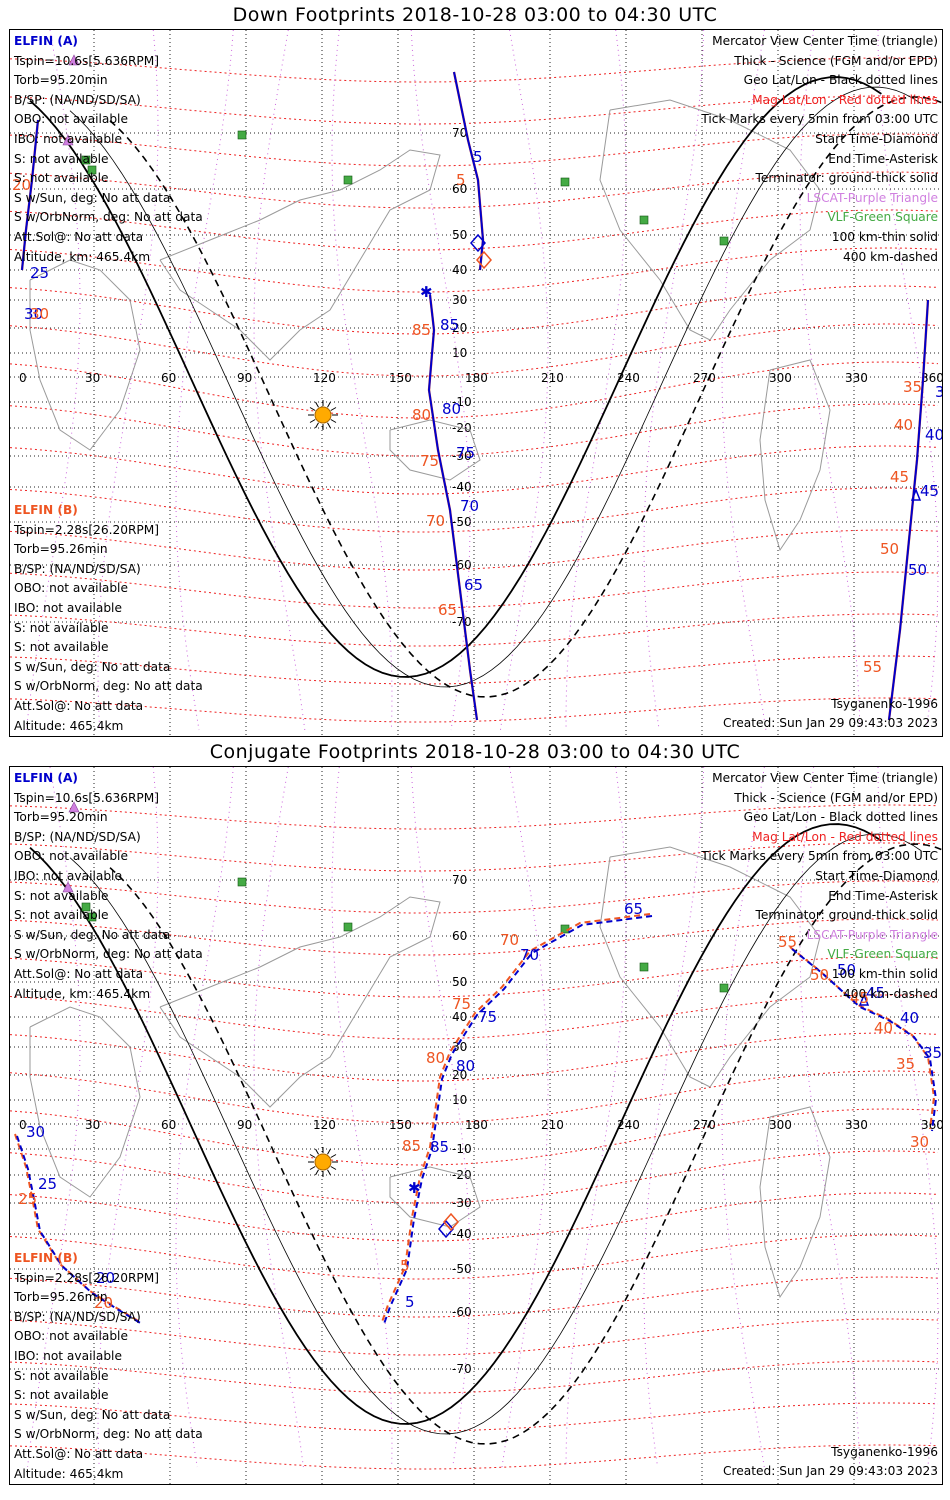 This screenshot has height=1500, width=950. Describe the element at coordinates (46, 510) in the screenshot. I see `sat-b-name: ELFIN (B)` at that location.